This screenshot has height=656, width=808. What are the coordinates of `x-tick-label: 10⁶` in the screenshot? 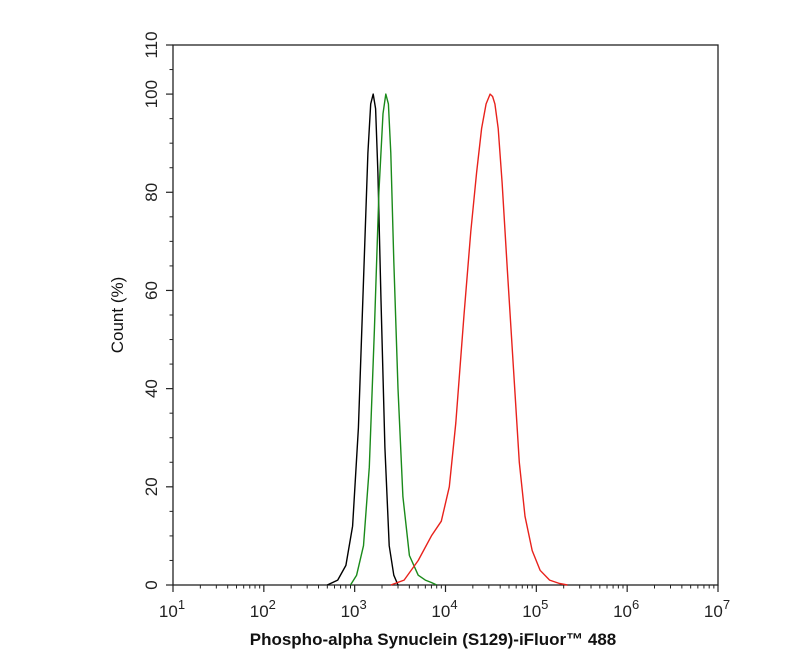 It's located at (626, 609).